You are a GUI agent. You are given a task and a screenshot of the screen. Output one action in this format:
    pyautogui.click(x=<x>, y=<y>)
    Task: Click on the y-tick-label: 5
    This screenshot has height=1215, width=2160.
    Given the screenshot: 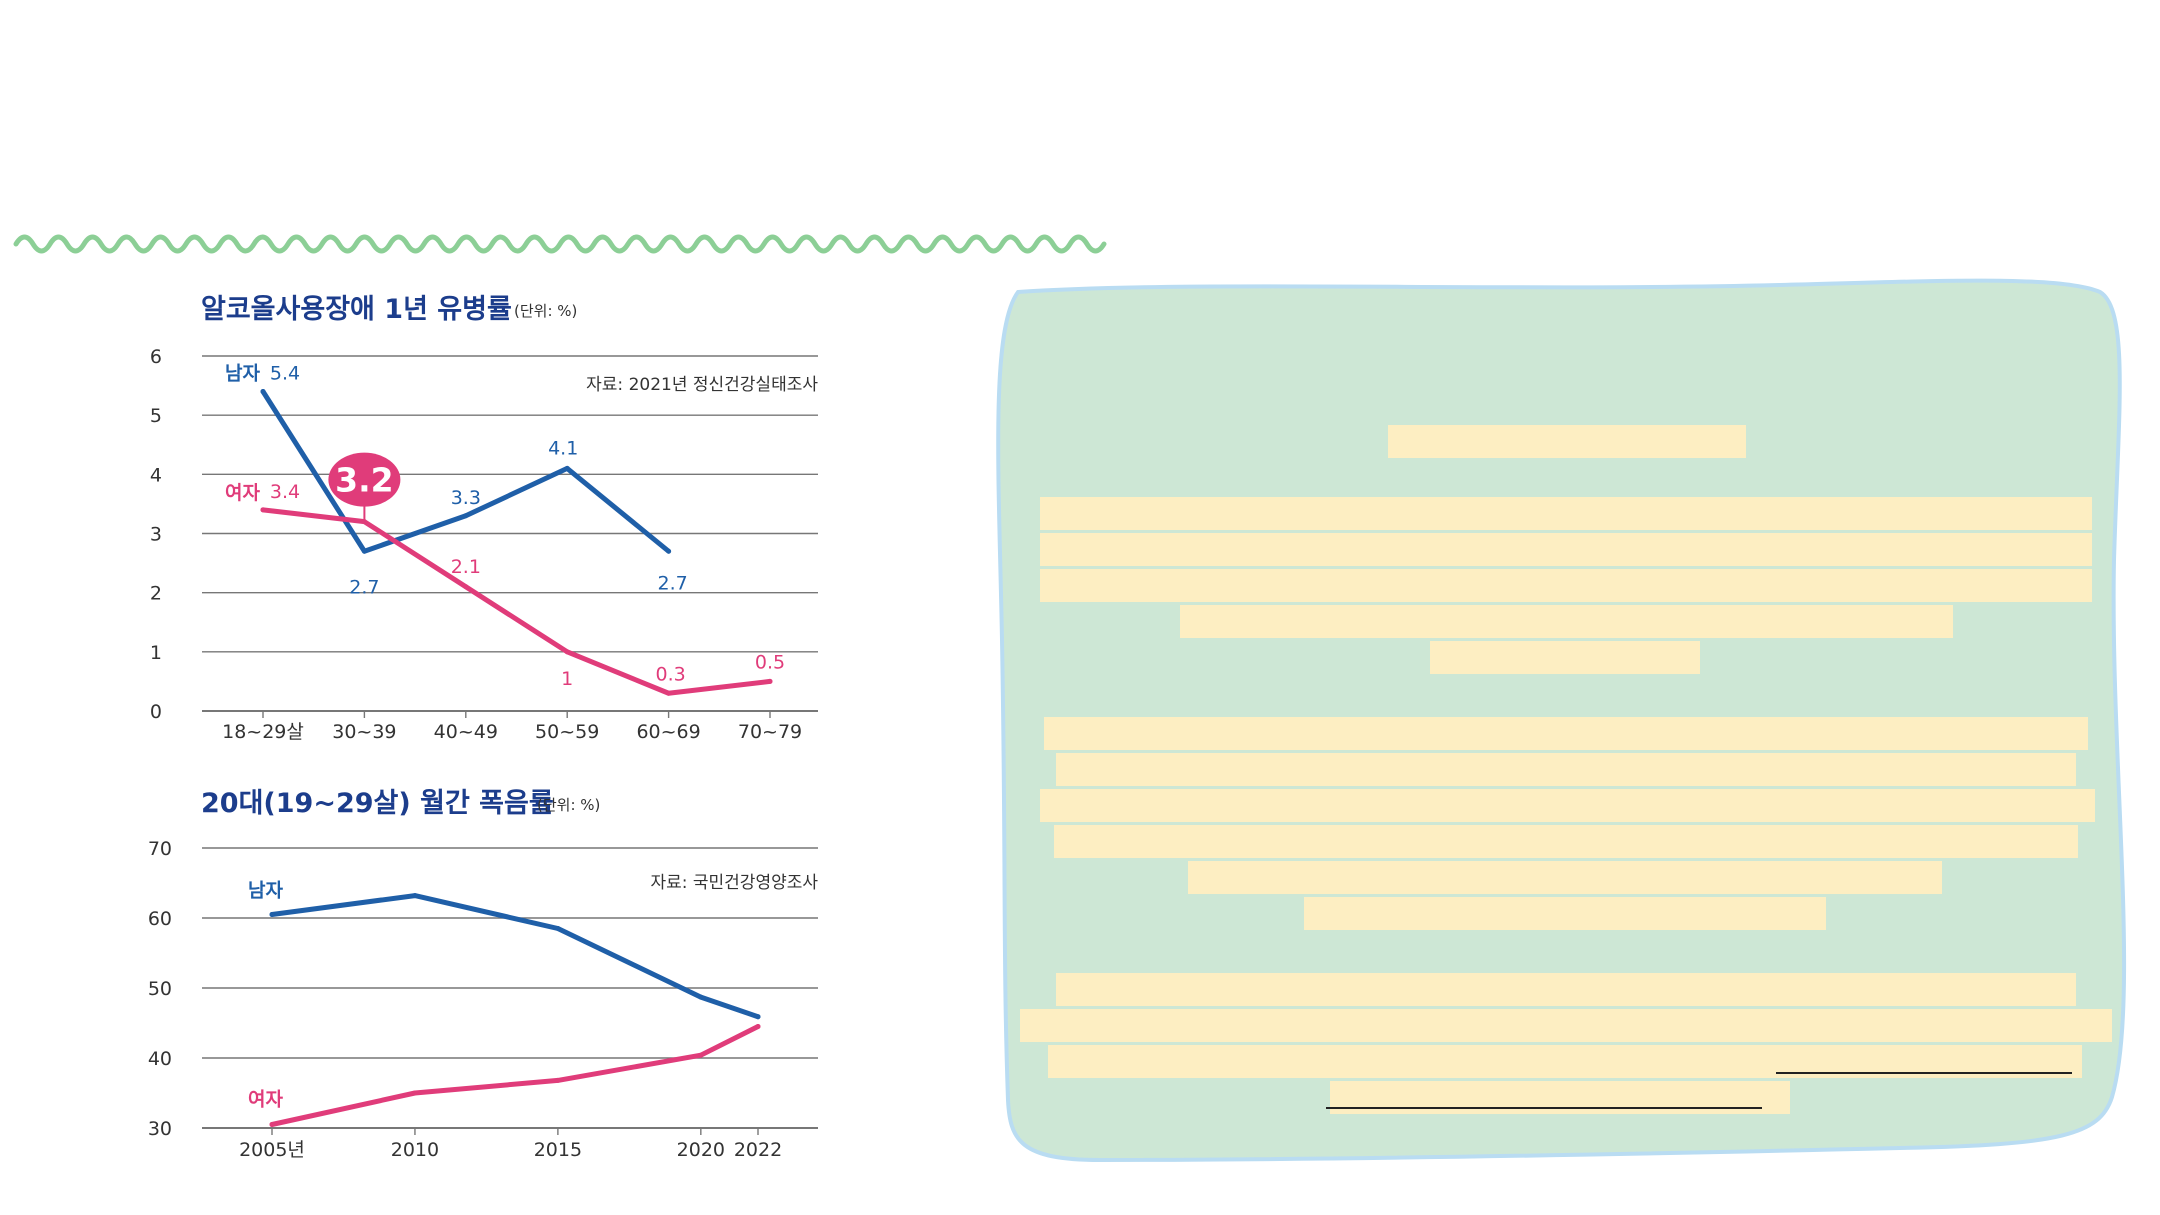 What is the action you would take?
    pyautogui.click(x=156, y=416)
    